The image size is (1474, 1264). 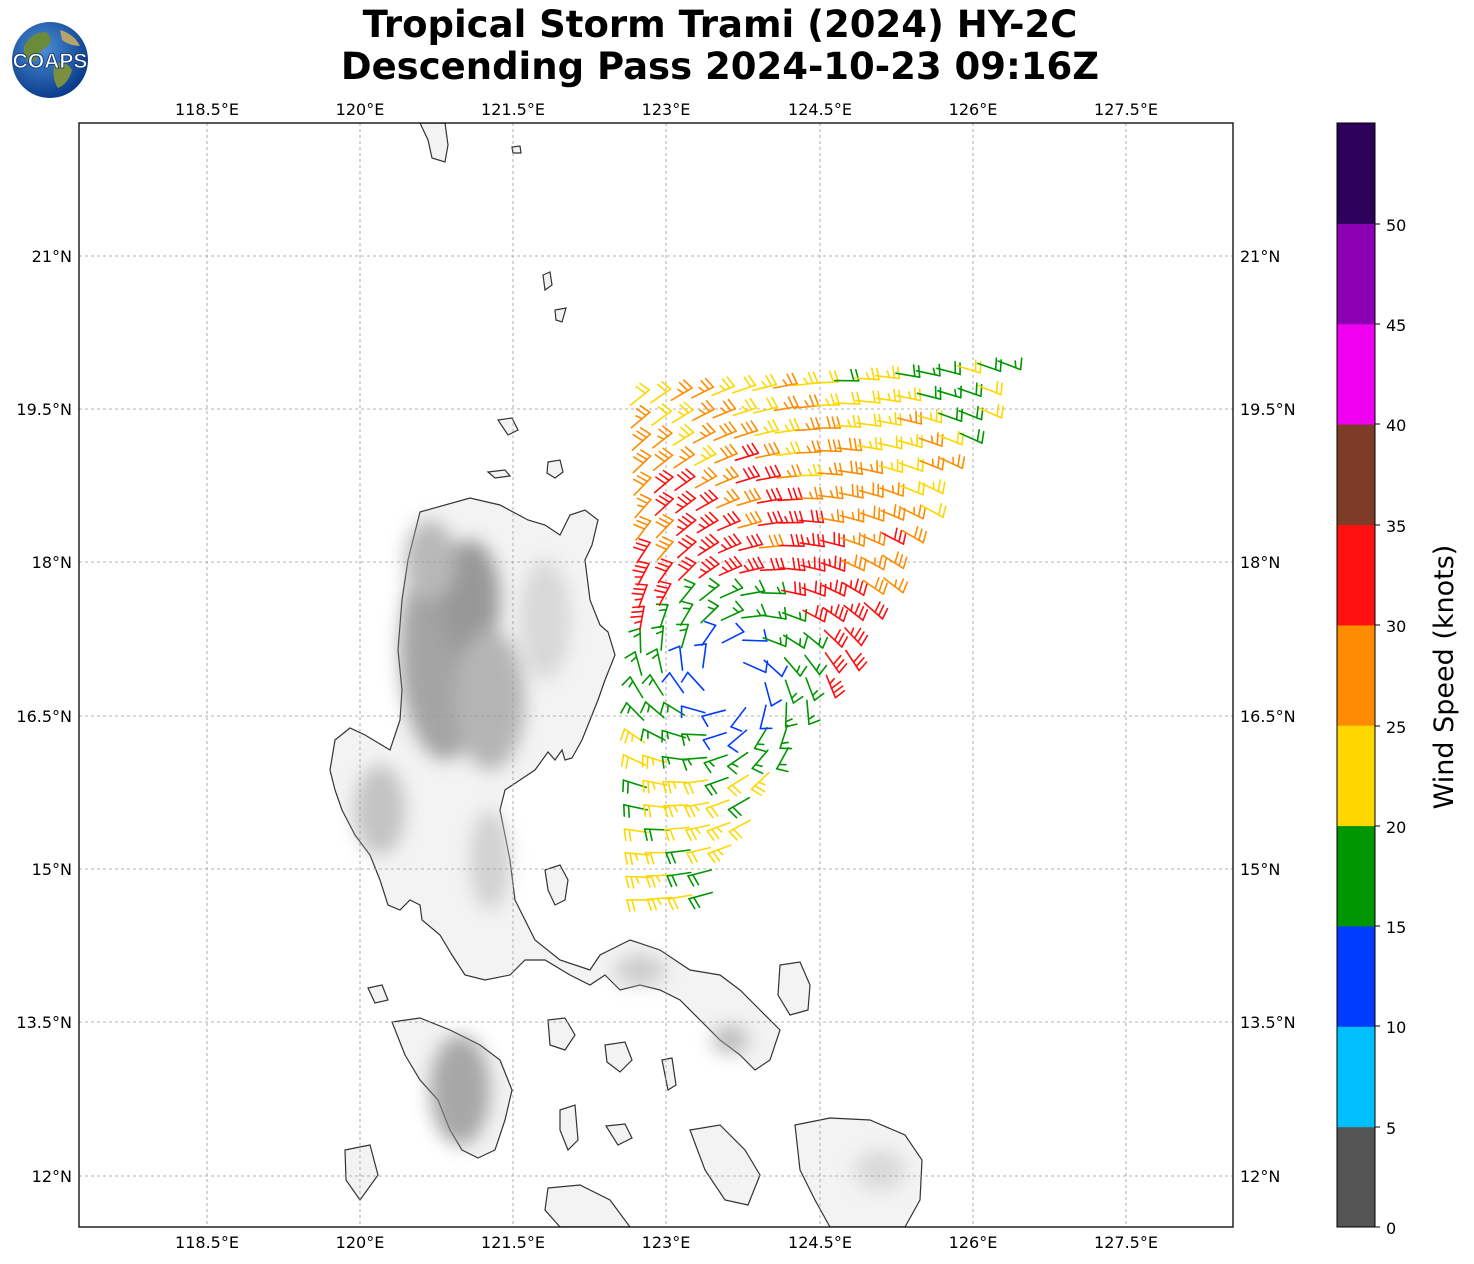 I want to click on lon-label-120-bottom: 120°E, so click(x=360, y=1242).